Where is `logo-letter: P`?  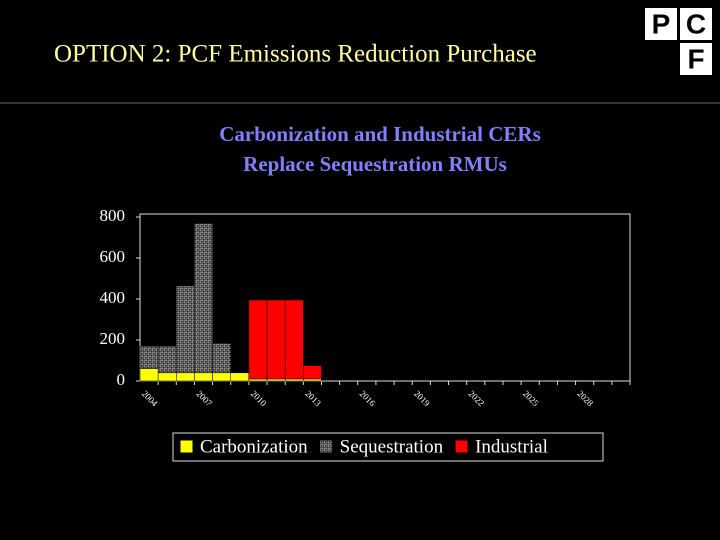
logo-letter: P is located at coordinates (661, 23).